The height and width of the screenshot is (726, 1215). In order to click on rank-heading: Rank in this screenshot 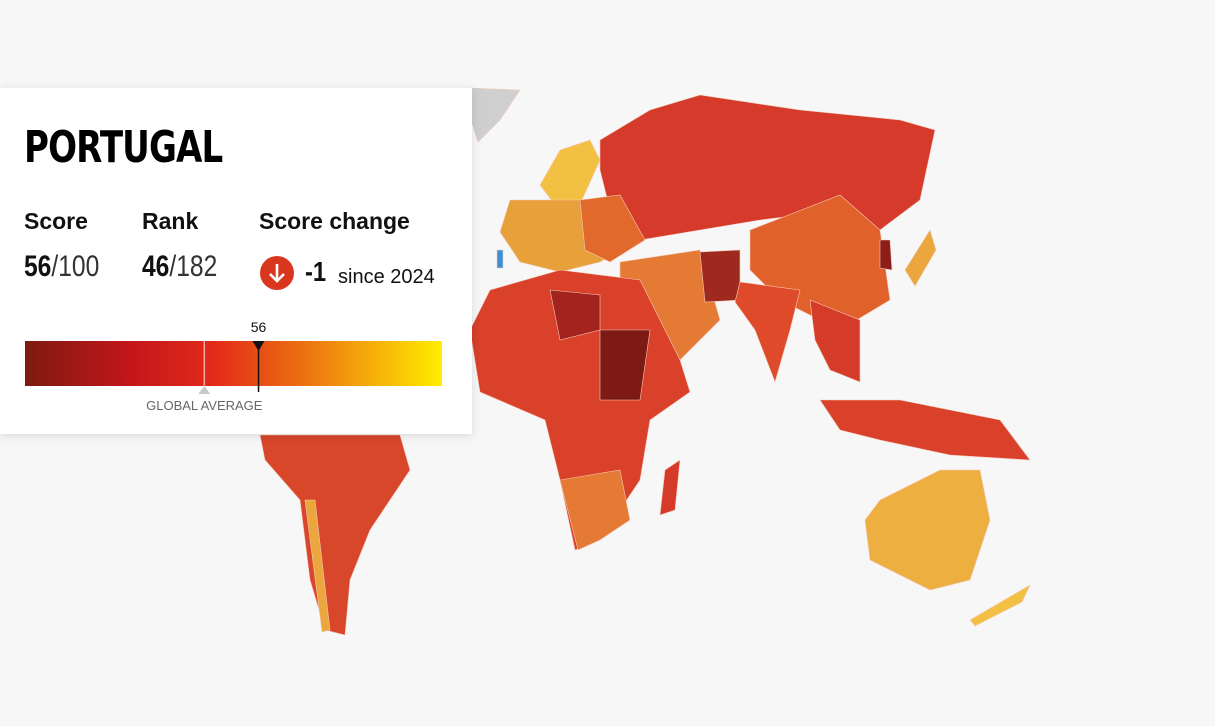, I will do `click(170, 221)`.